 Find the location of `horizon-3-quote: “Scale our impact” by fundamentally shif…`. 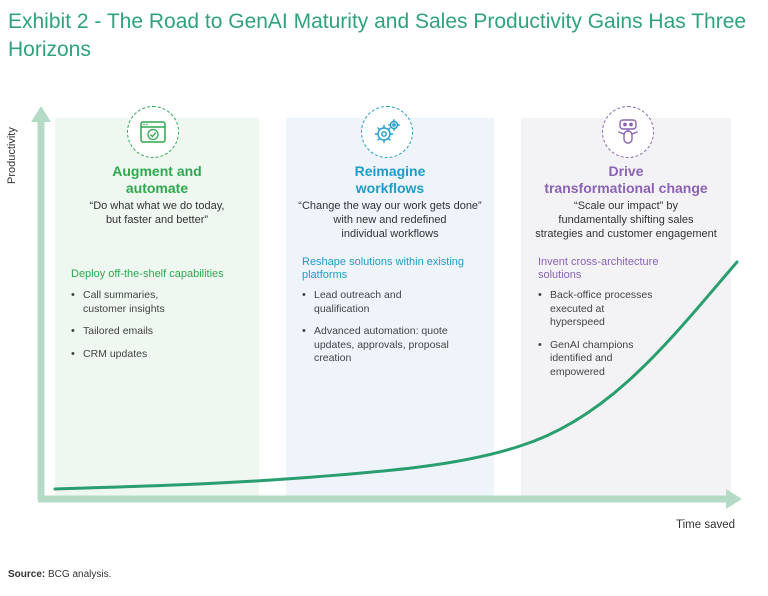

horizon-3-quote: “Scale our impact” by fundamentally shif… is located at coordinates (626, 220).